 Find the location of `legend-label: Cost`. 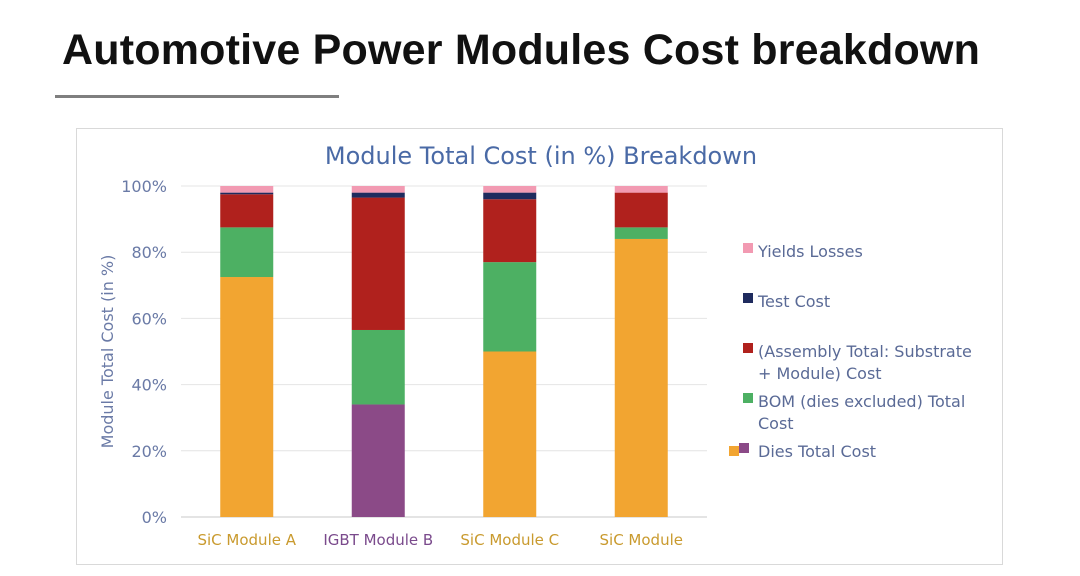

legend-label: Cost is located at coordinates (776, 423).